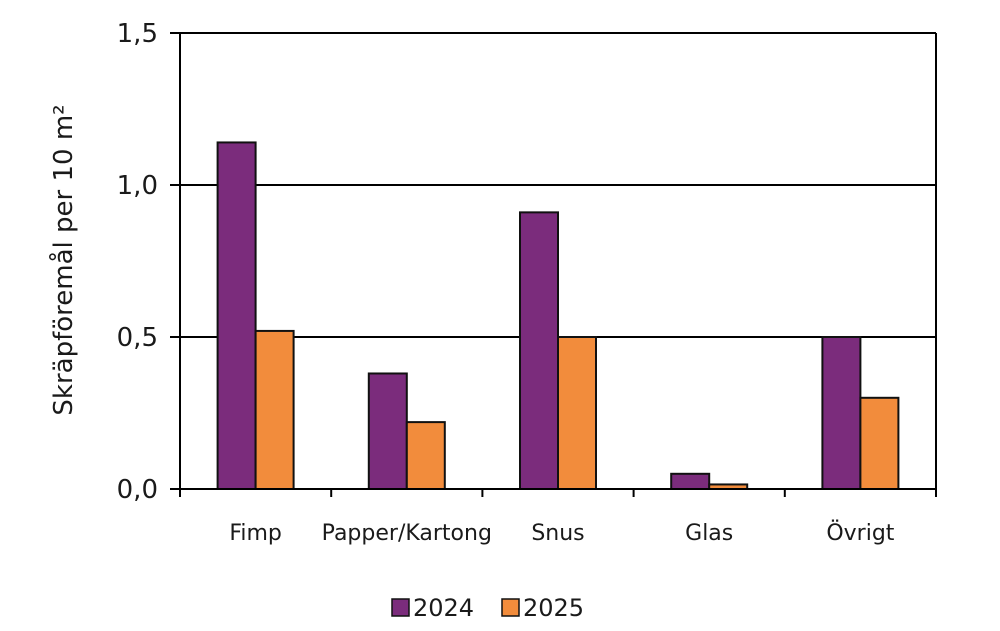  Describe the element at coordinates (387, 431) in the screenshot. I see `bar-2024-Papper/Kartong` at that location.